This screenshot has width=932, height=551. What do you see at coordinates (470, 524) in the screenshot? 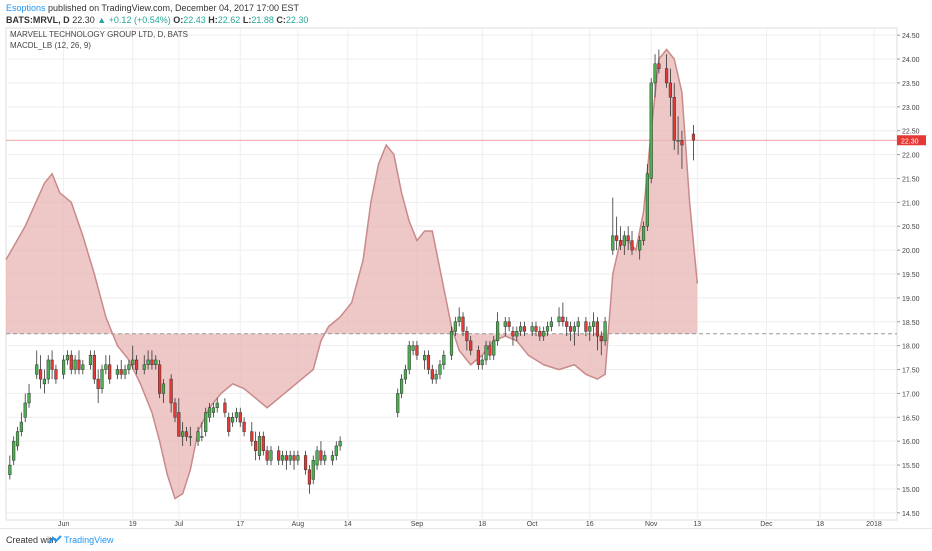
I see `time-axis: Jun 19 Jul 17 Aug 14 Sep 18 Oct 16 Nov 13 Dec 18 2018` at bounding box center [470, 524].